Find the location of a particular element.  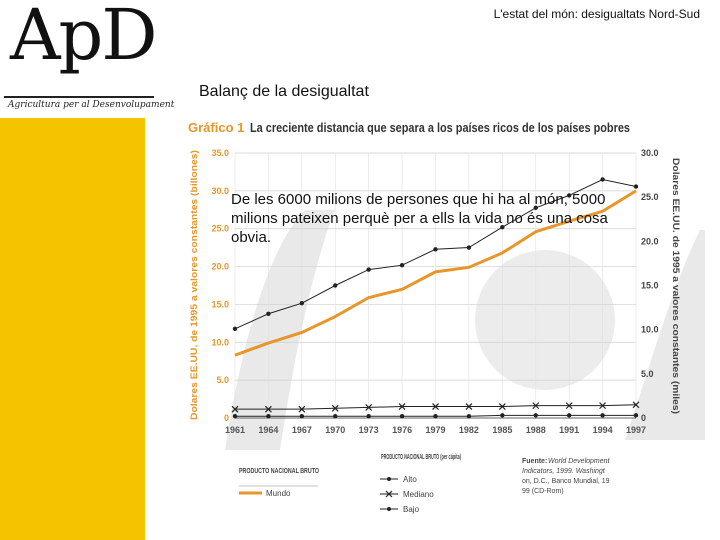

legend-label-bajo: Bajo is located at coordinates (411, 509).